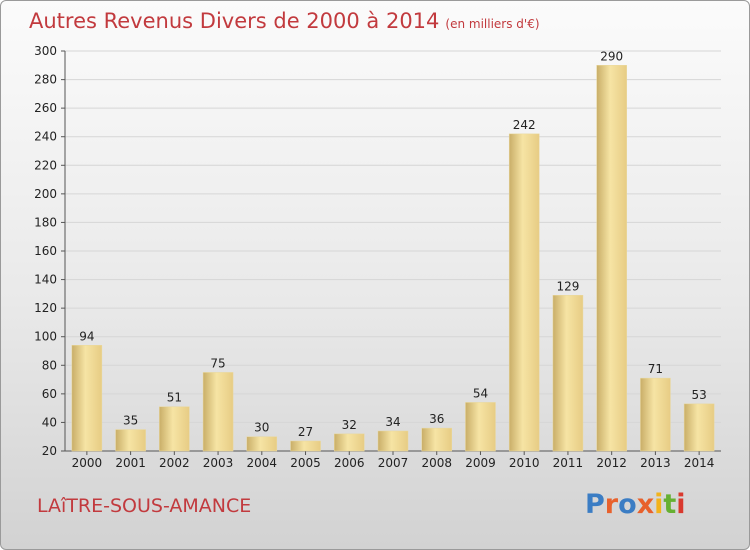 Image resolution: width=750 pixels, height=550 pixels. What do you see at coordinates (480, 393) in the screenshot?
I see `data-label: 54` at bounding box center [480, 393].